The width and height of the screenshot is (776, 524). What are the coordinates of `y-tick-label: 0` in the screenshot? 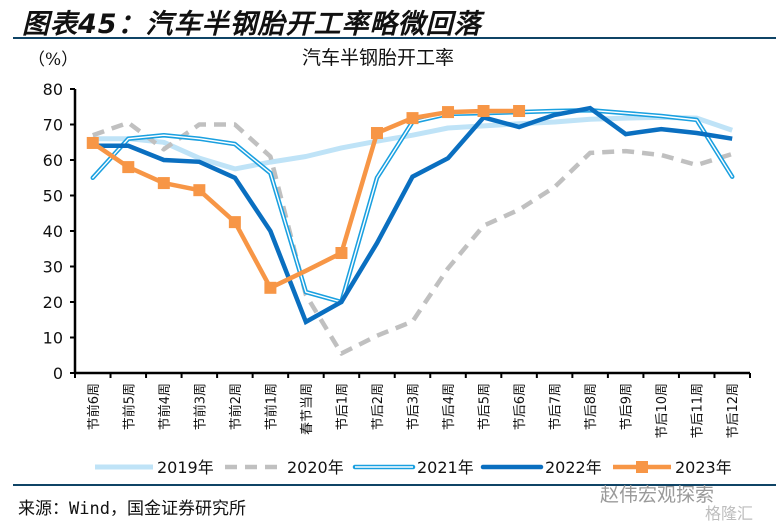 It's located at (58, 373).